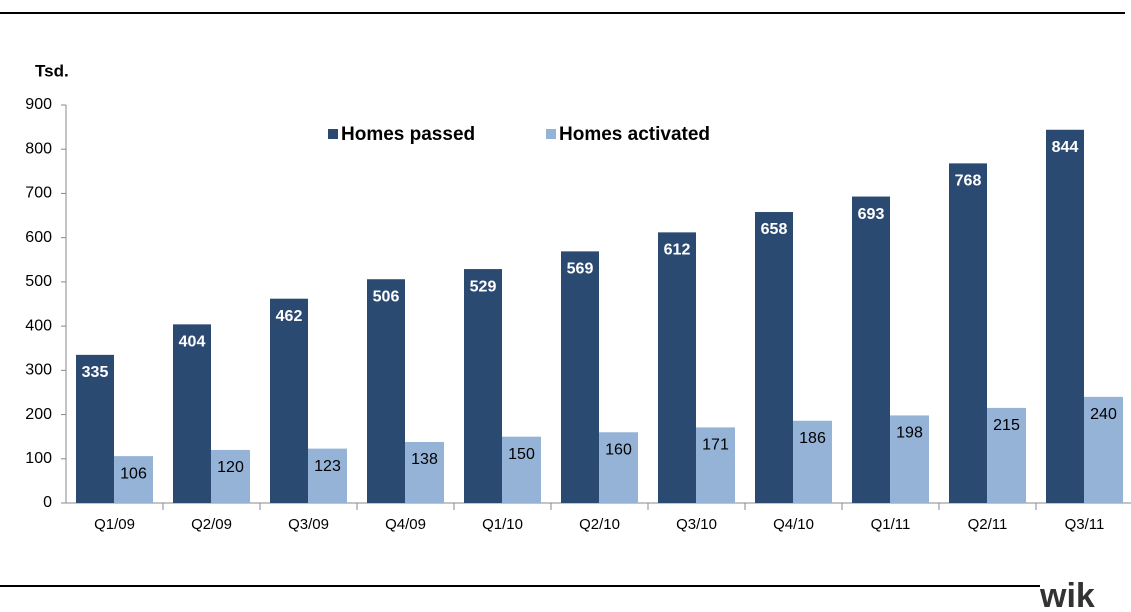 The width and height of the screenshot is (1131, 612). What do you see at coordinates (95, 372) in the screenshot?
I see `value-label: 335` at bounding box center [95, 372].